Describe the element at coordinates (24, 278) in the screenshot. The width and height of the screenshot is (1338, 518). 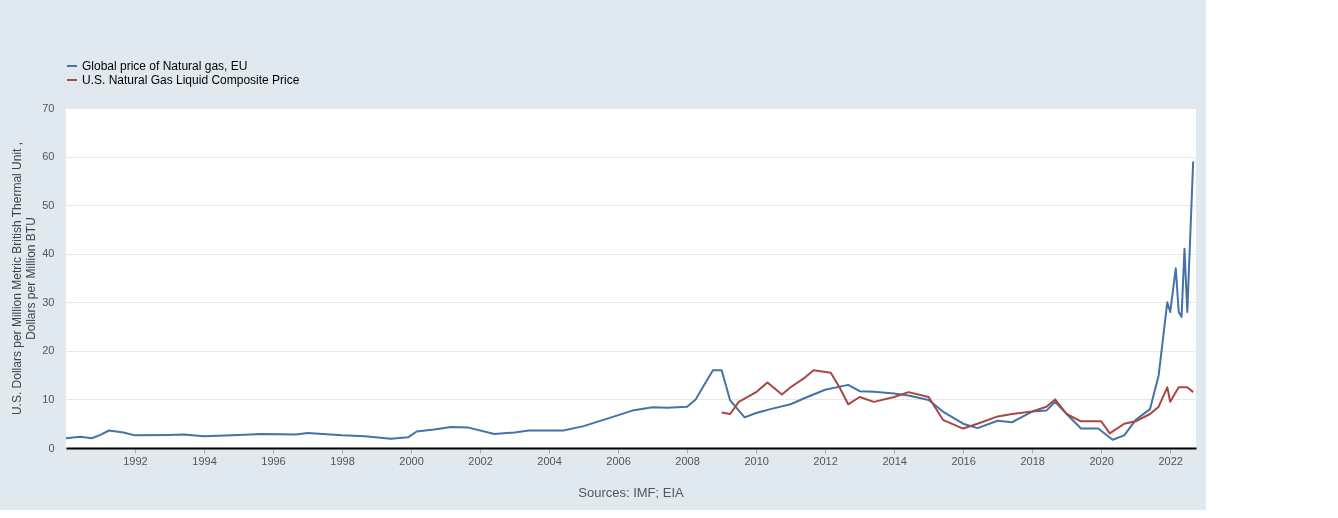
I see `y-axis-title: U.S. Dollars per Million Metric British Thermal Unit , Dollars per Million BTU` at that location.